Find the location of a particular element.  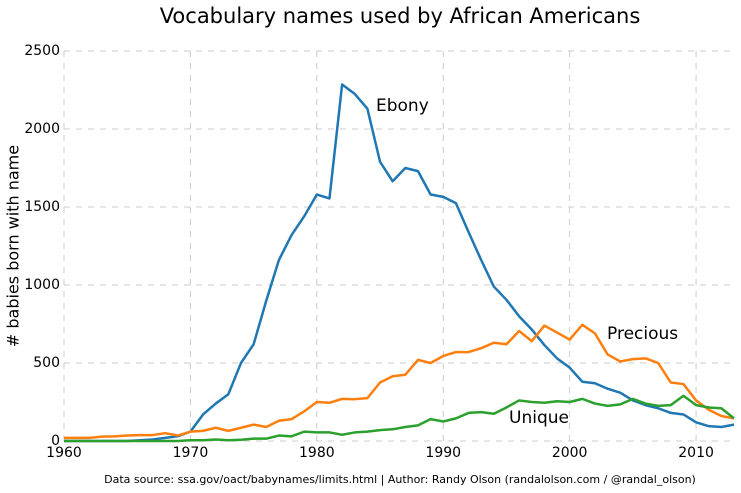

x-tick-label: 2000 is located at coordinates (570, 453).